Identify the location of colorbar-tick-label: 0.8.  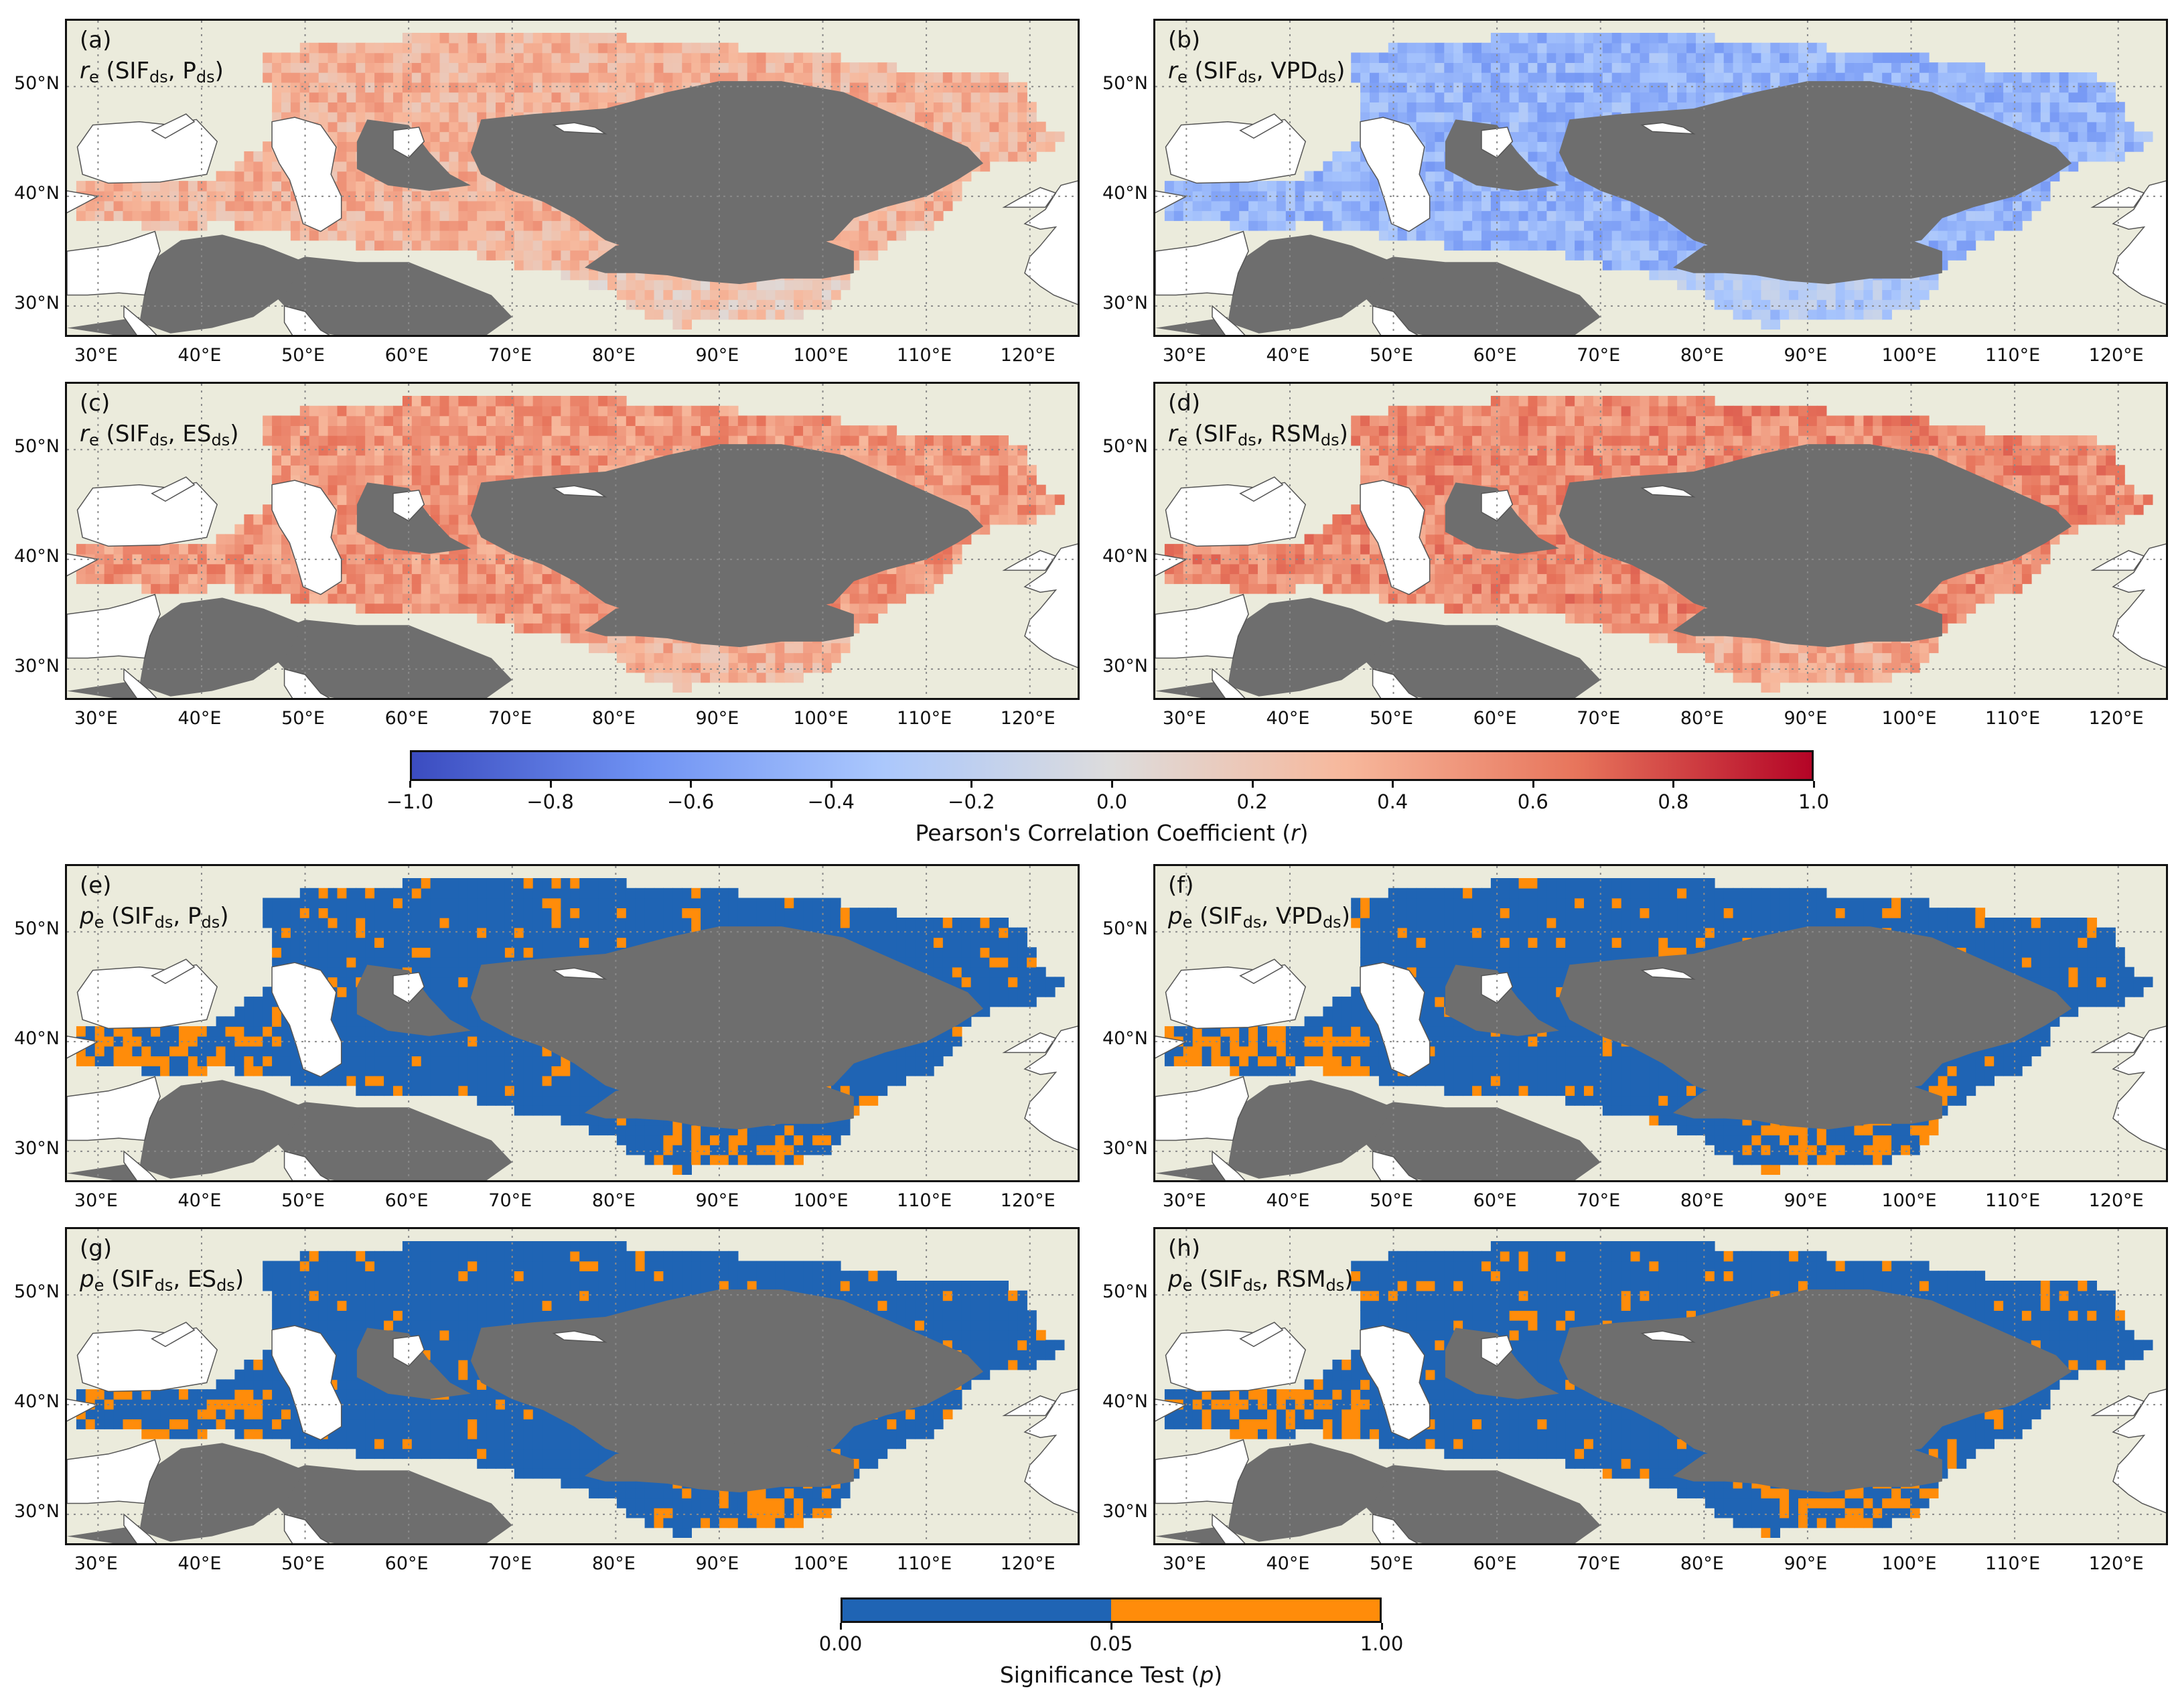
(1673, 801).